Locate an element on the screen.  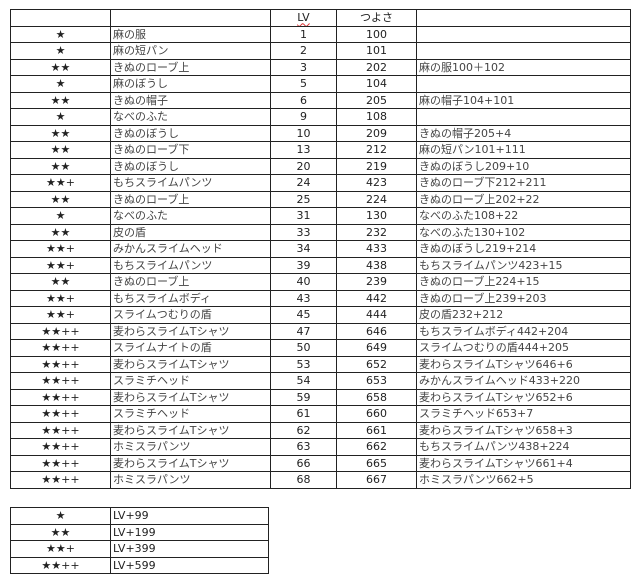
cell-formula: スライムつむりの盾444+205 is located at coordinates (523, 348).